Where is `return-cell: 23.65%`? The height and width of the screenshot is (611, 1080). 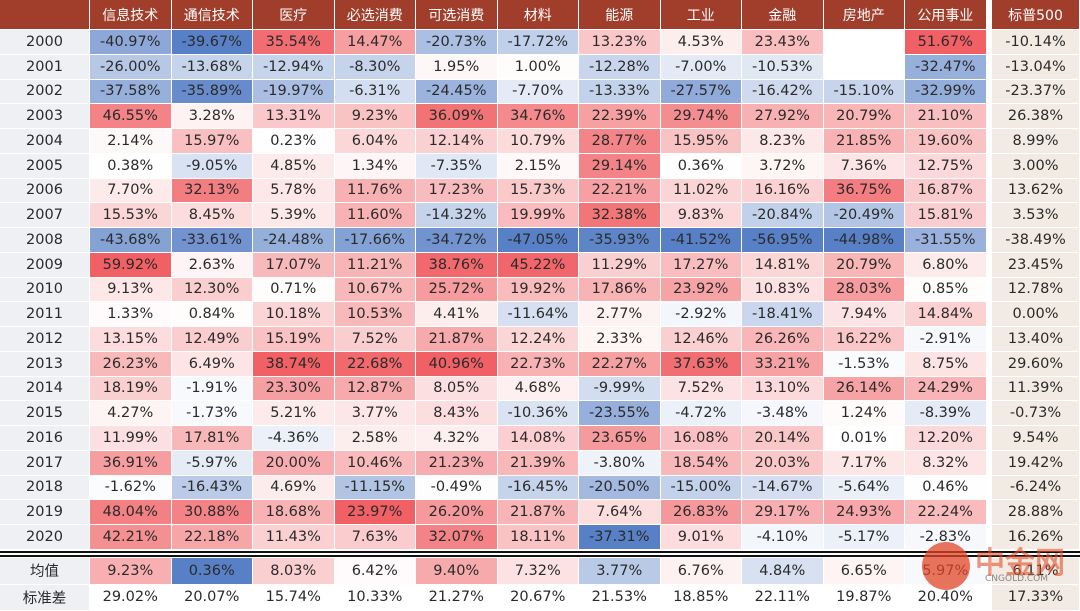 return-cell: 23.65% is located at coordinates (620, 438).